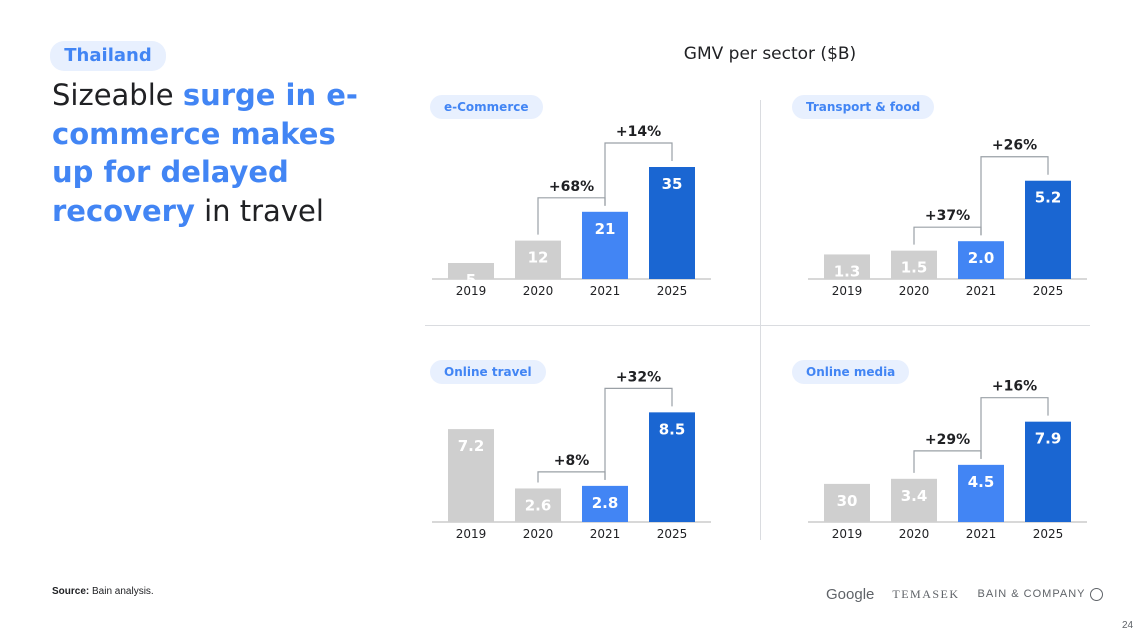  Describe the element at coordinates (850, 594) in the screenshot. I see `google-logo: Google` at that location.